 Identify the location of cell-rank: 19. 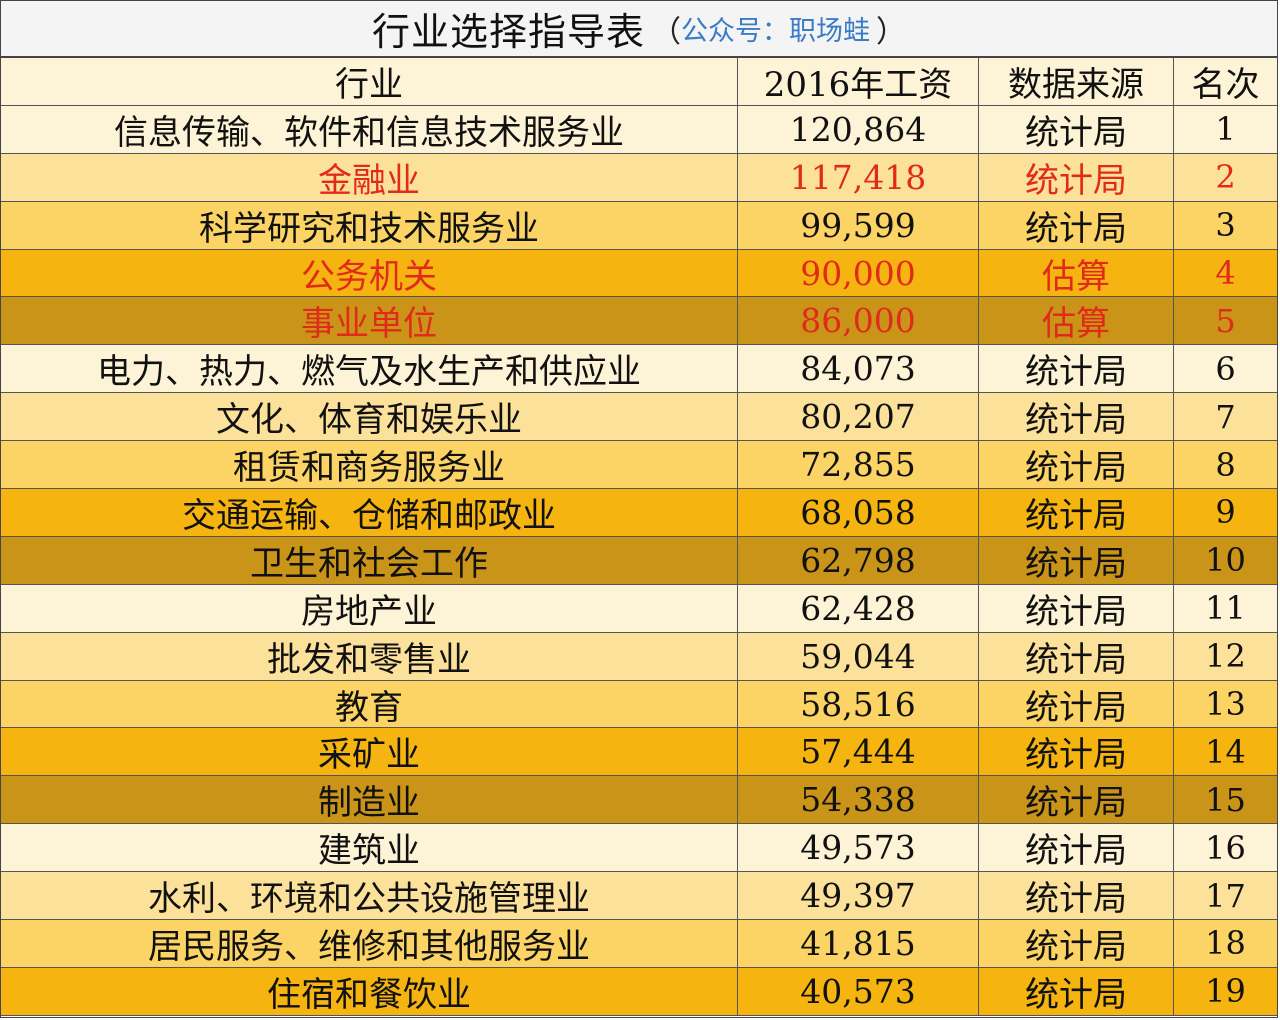
(1225, 992).